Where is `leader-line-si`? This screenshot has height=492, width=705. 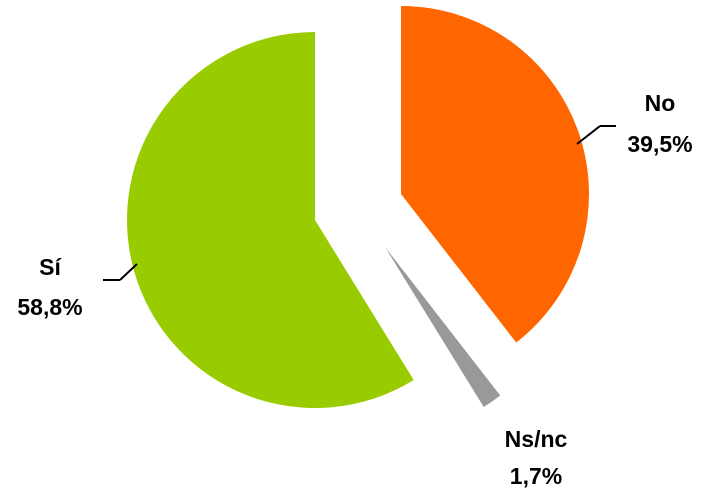 leader-line-si is located at coordinates (128, 272).